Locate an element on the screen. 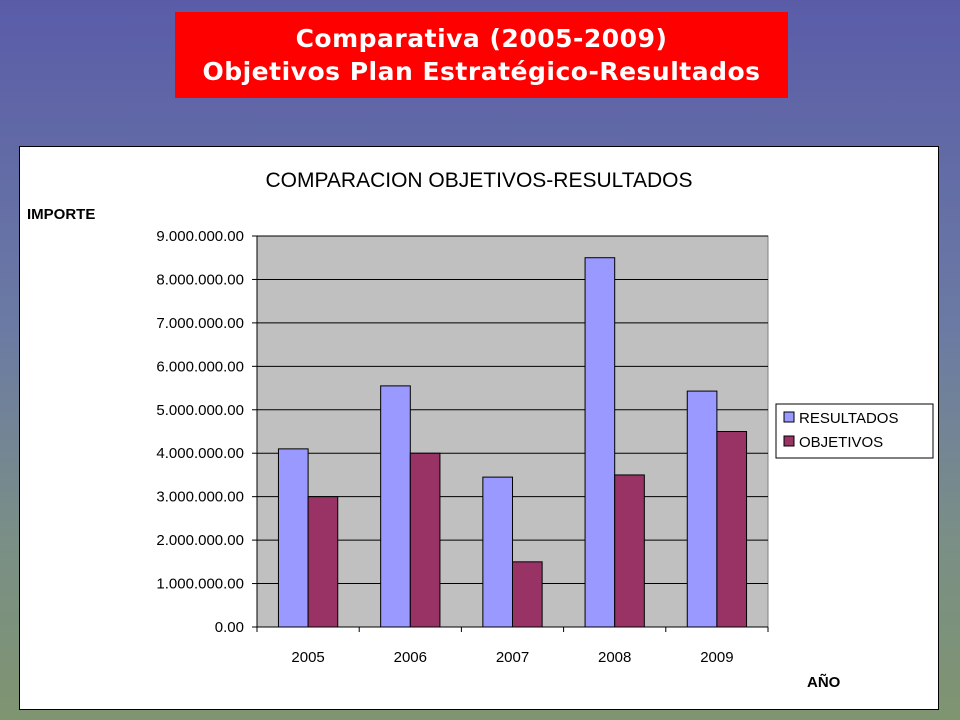 This screenshot has width=960, height=720. x-axis-label: AÑO is located at coordinates (824, 682).